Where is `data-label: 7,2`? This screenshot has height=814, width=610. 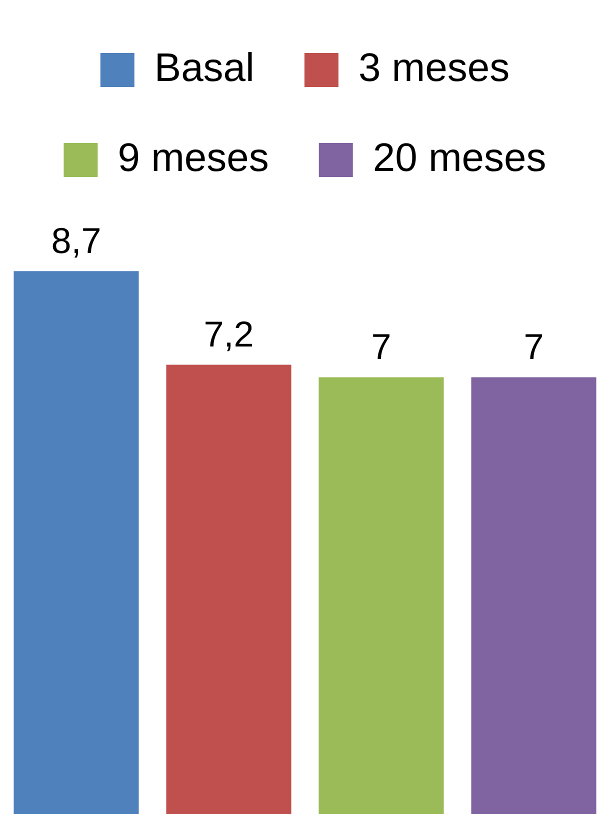 data-label: 7,2 is located at coordinates (229, 334).